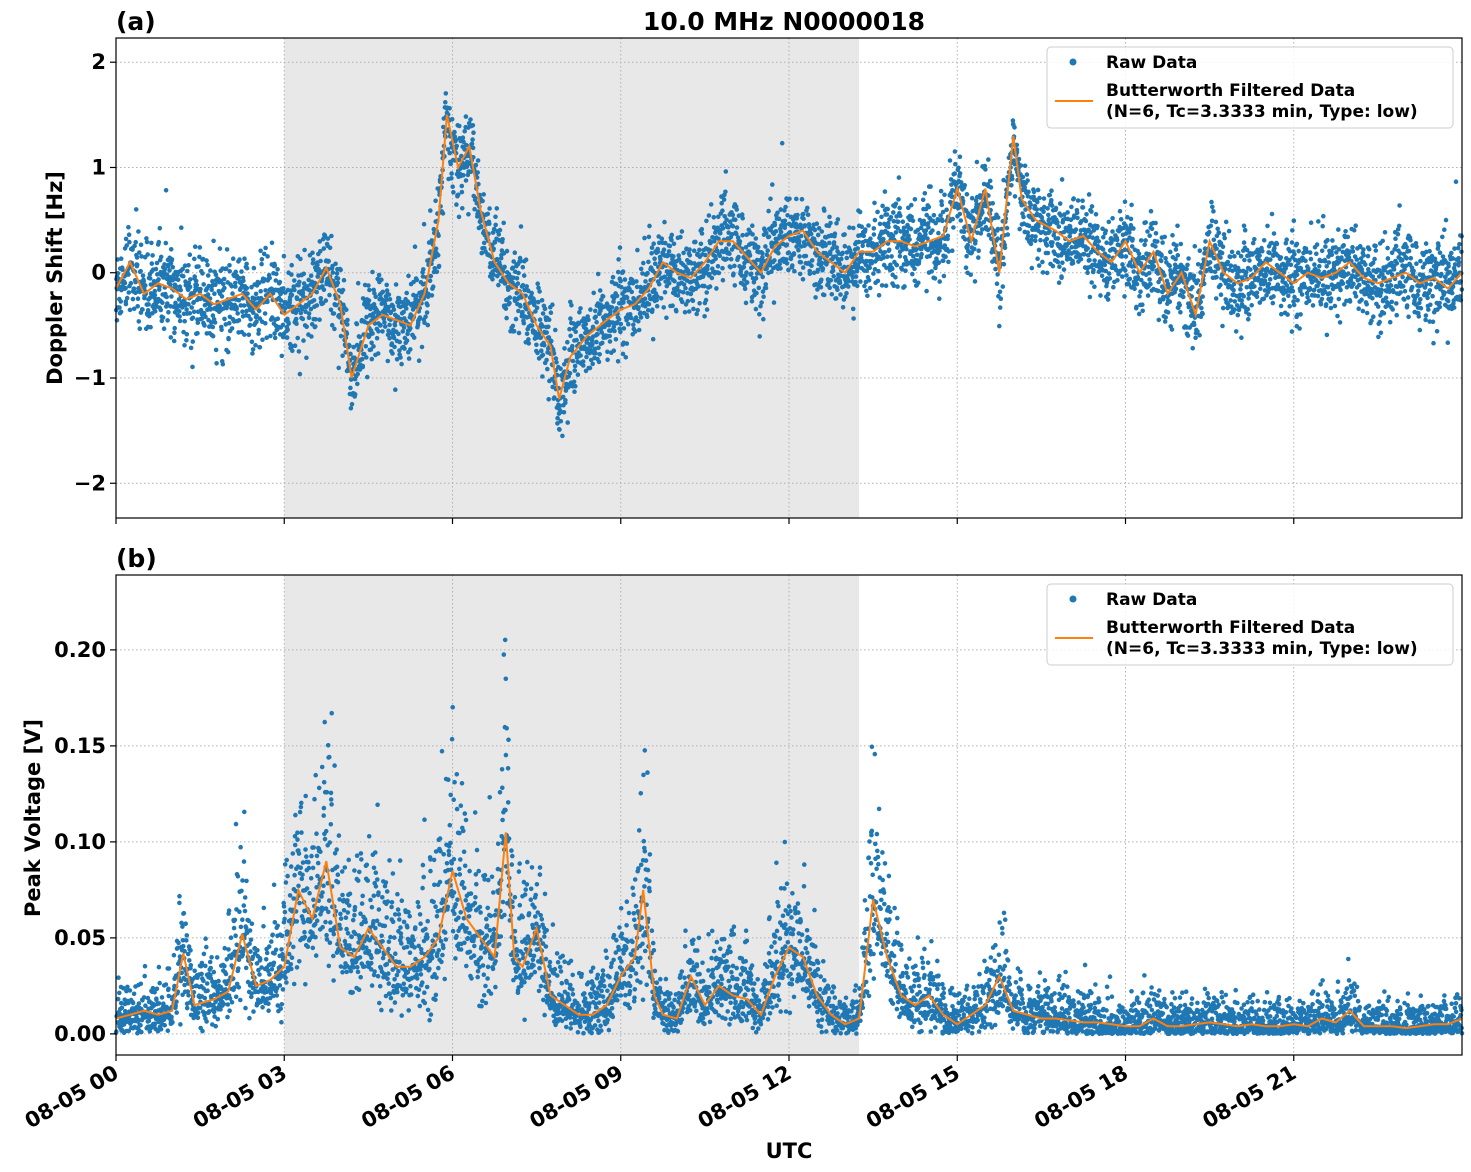  Describe the element at coordinates (1081, 1097) in the screenshot. I see `x-tick-label: 08-05 18` at that location.